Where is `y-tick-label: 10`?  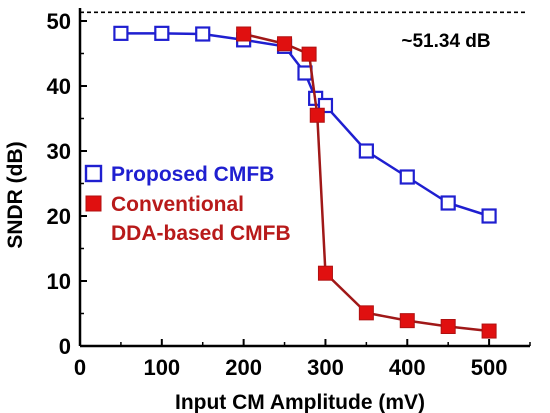 y-tick-label: 10 is located at coordinates (59, 281).